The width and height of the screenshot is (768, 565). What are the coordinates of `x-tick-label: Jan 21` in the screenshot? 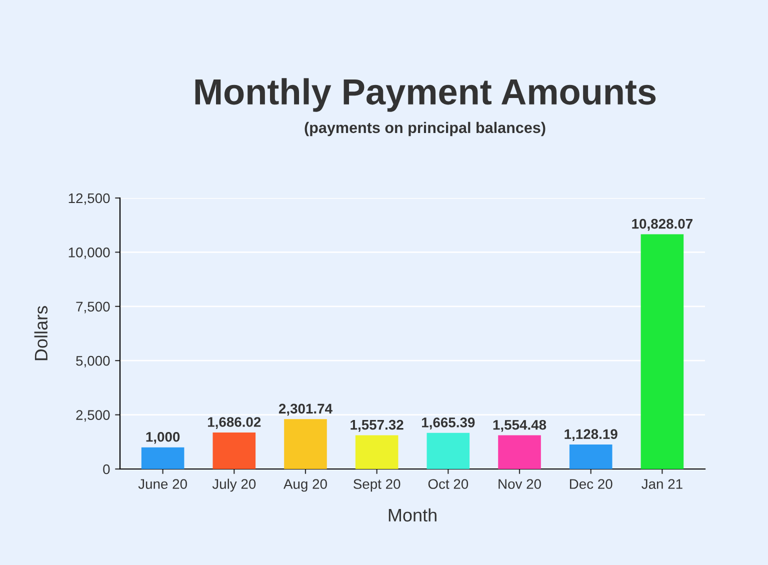 It's located at (662, 484).